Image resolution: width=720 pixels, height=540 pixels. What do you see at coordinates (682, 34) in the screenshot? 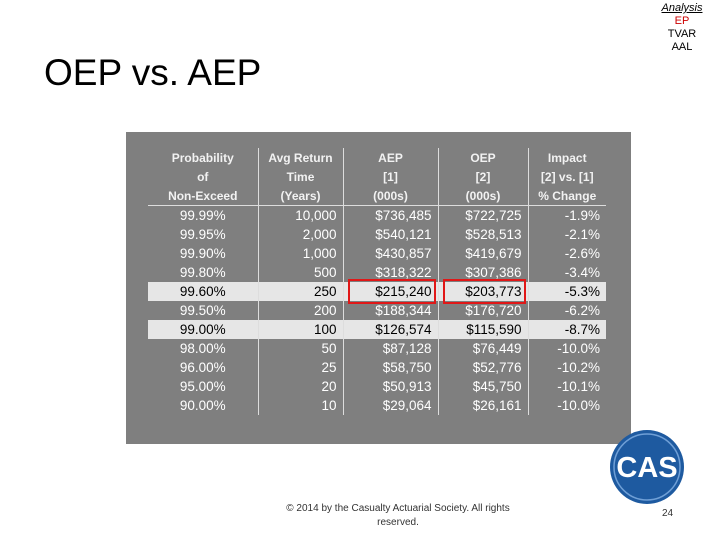
I see `nav-item-tvar: TVAR` at bounding box center [682, 34].